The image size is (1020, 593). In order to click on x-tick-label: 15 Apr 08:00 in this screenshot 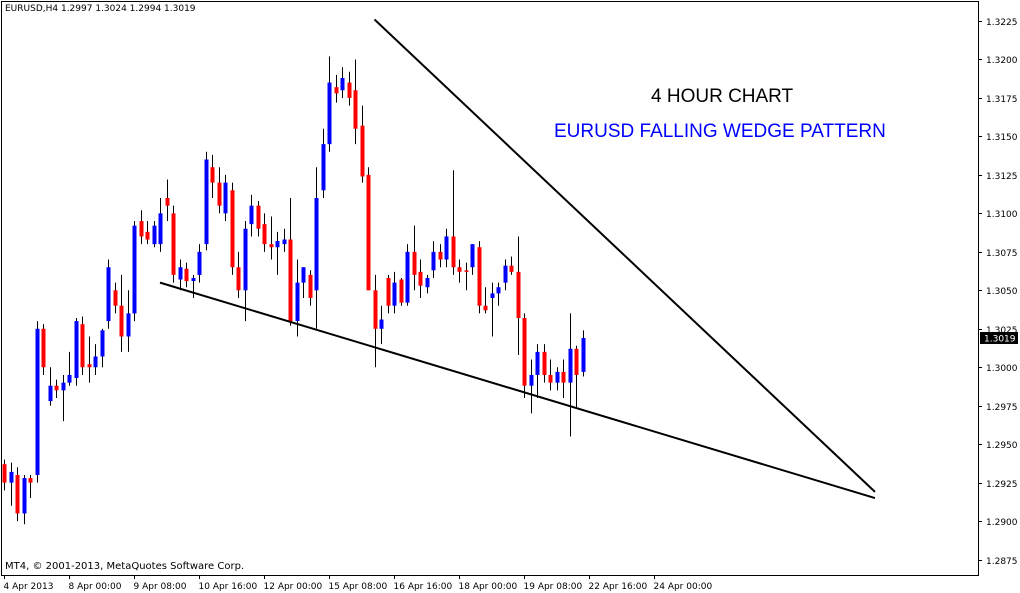, I will do `click(358, 587)`.